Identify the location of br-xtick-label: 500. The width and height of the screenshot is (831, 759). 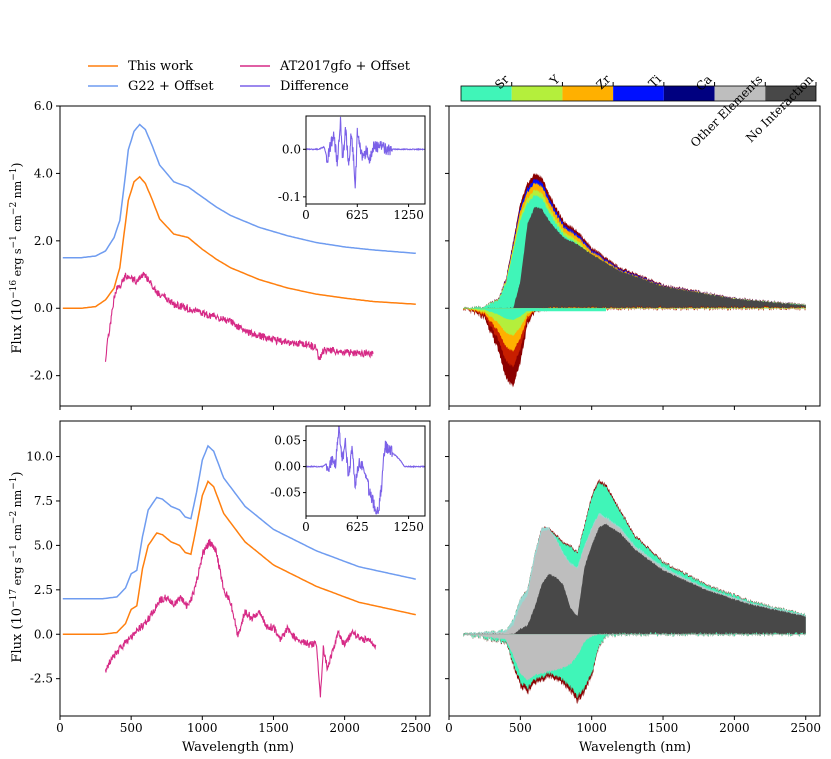
(520, 728).